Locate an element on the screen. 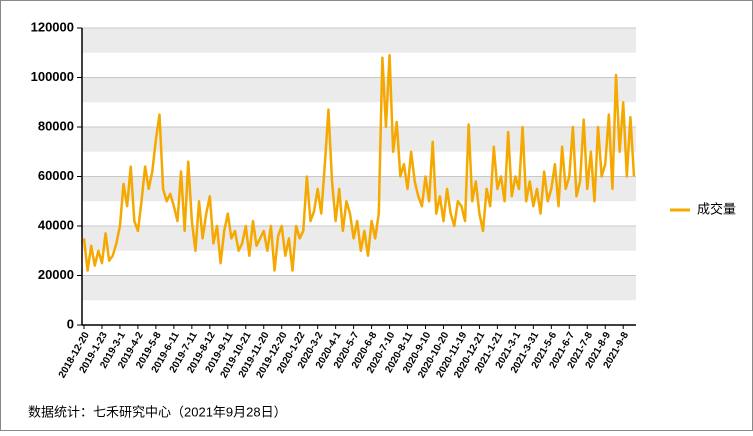  source-note: 数据统计：七禾研究中心（2021年9月28日） is located at coordinates (157, 411).